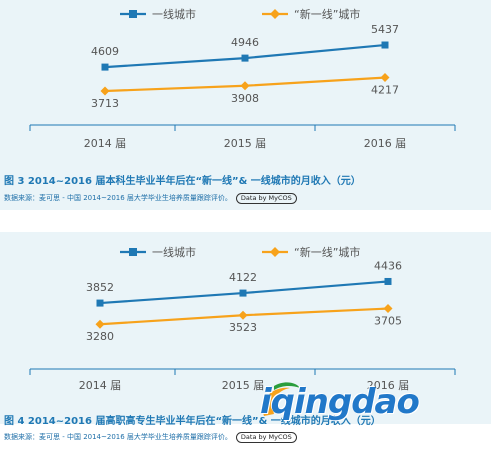 Image resolution: width=491 pixels, height=451 pixels. Describe the element at coordinates (243, 277) in the screenshot. I see `chart-2-data-label-0-1: 4122` at that location.